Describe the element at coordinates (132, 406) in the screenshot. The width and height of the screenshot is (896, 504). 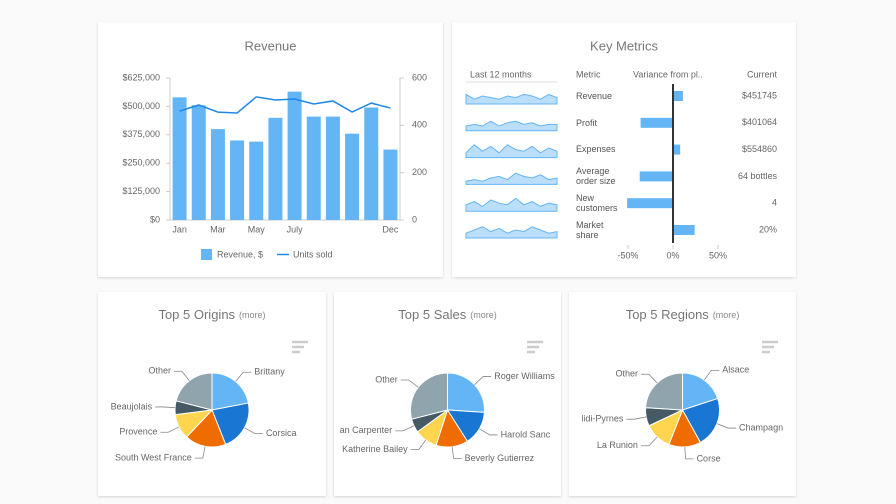
I see `slice-label: Beaujolais` at that location.